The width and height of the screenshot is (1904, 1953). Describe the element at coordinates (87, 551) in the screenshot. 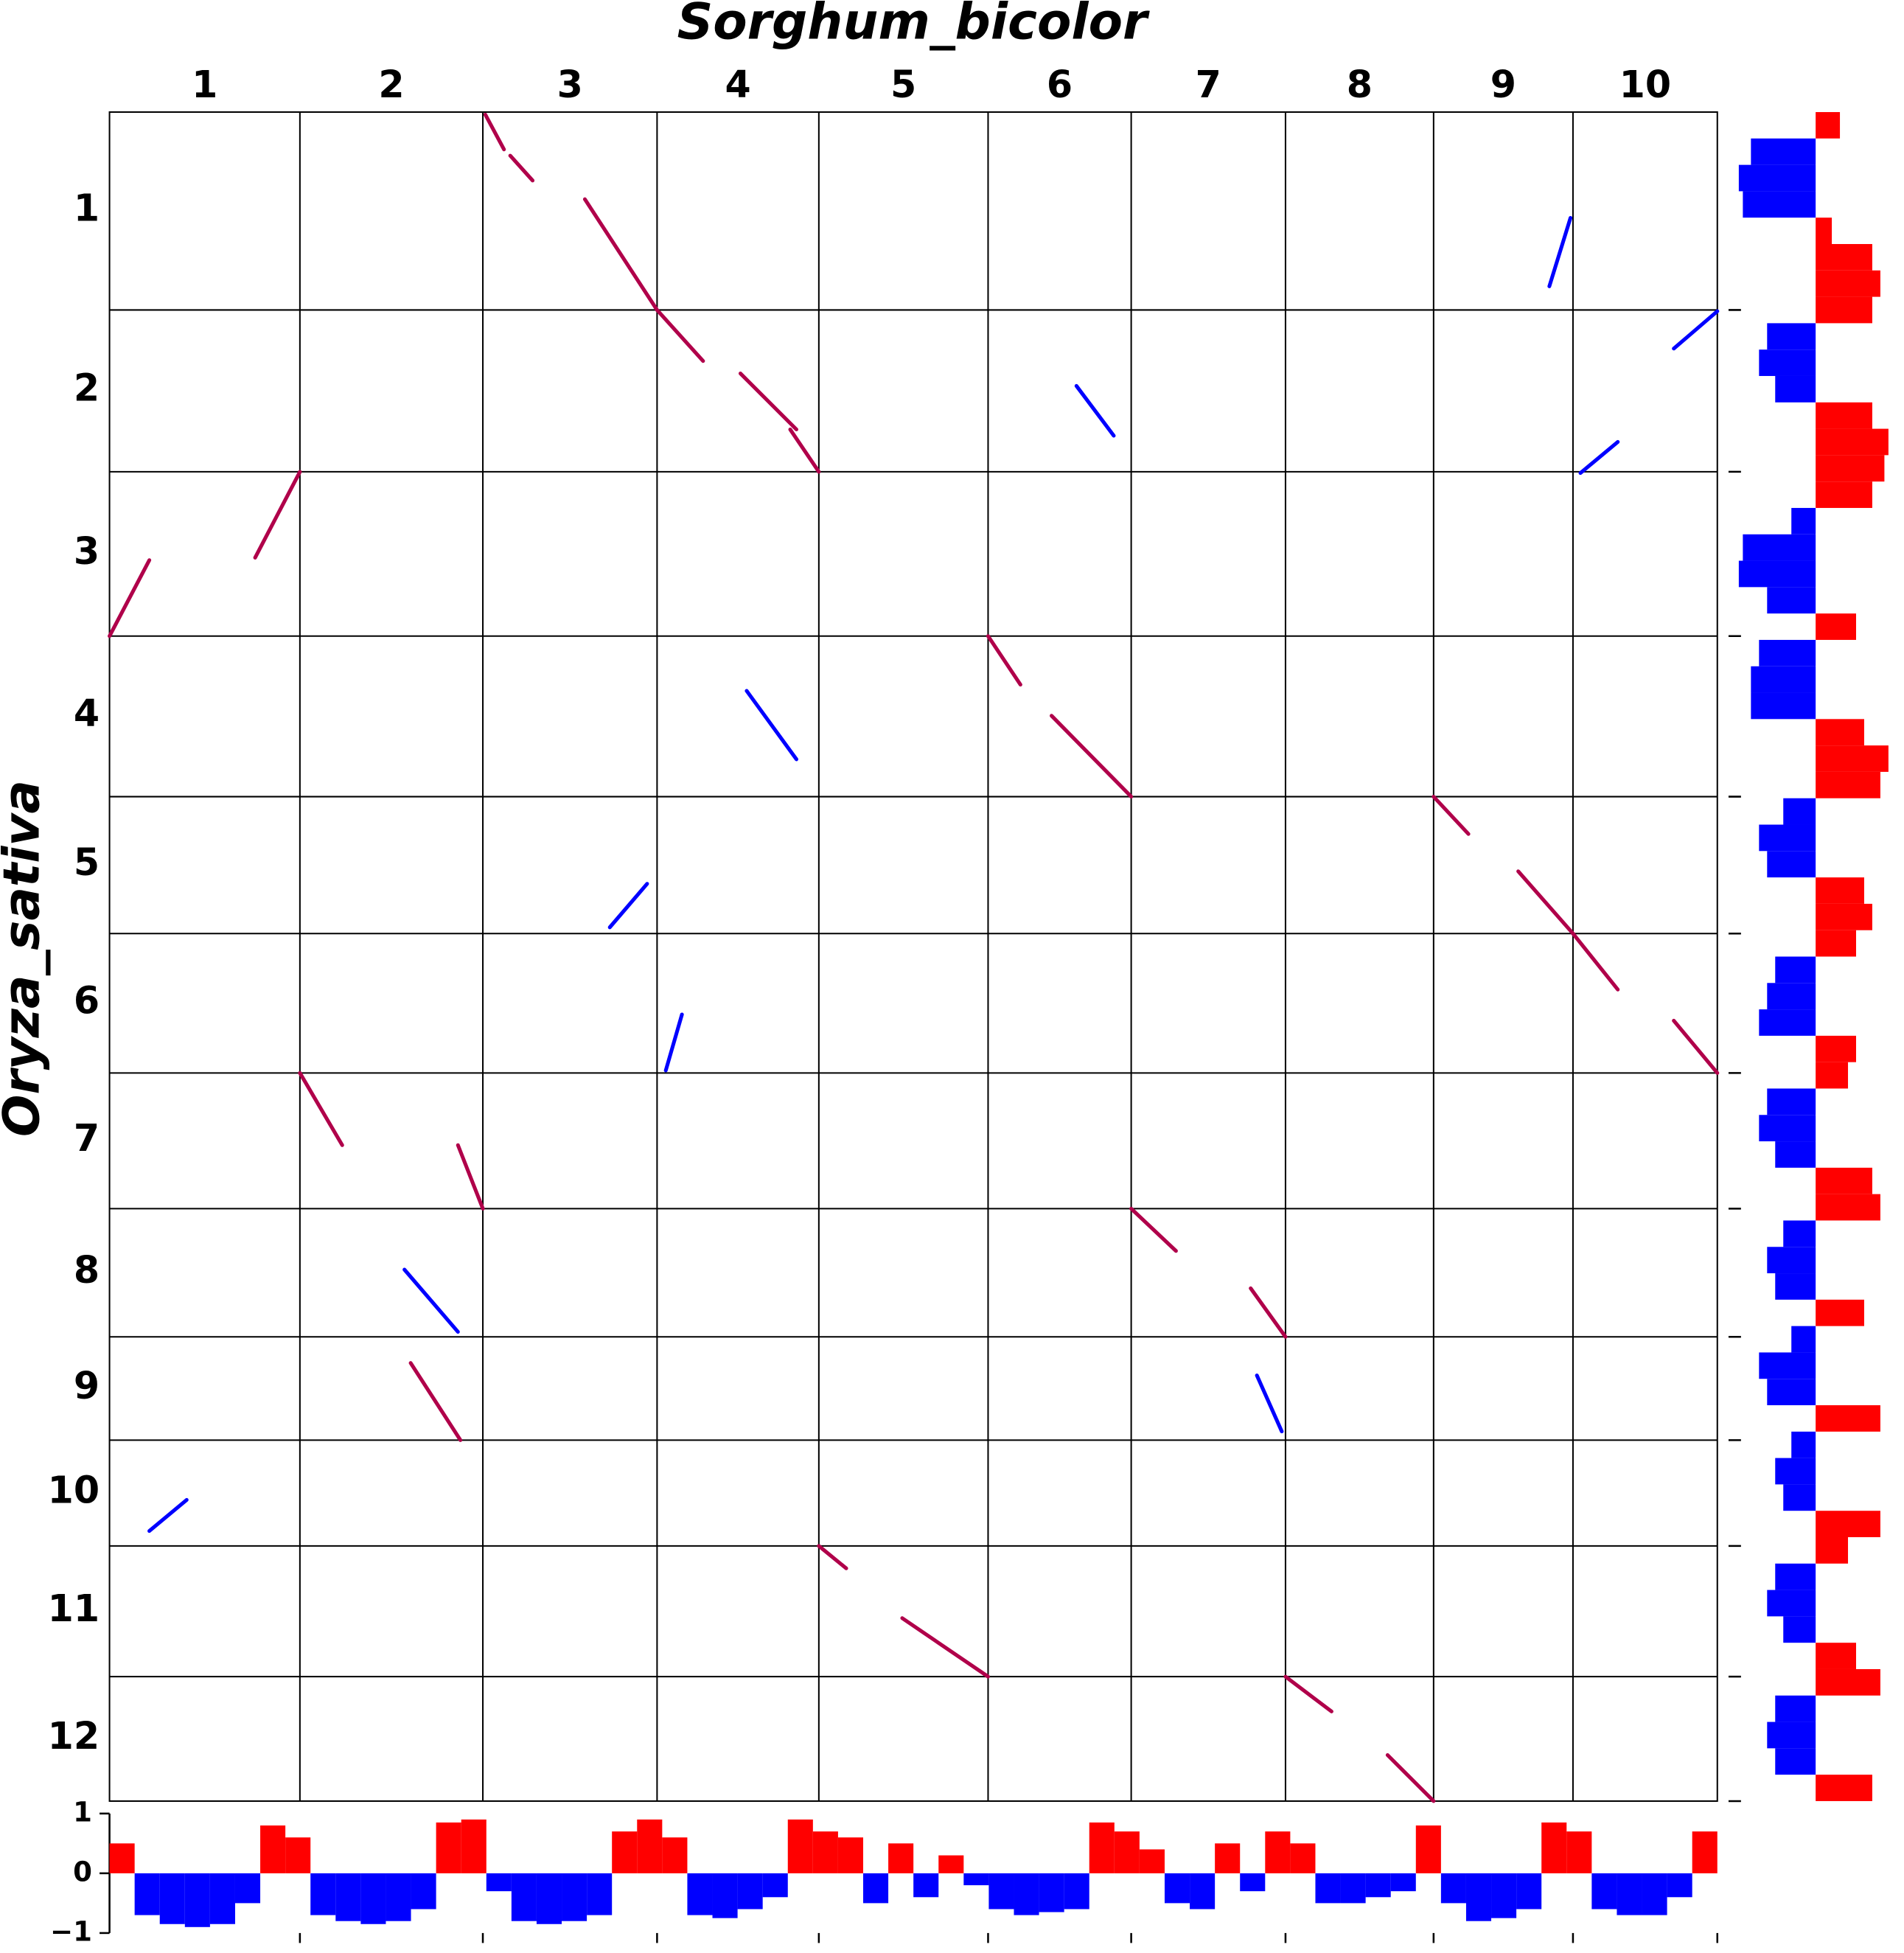

I see `row-label: 3` at that location.